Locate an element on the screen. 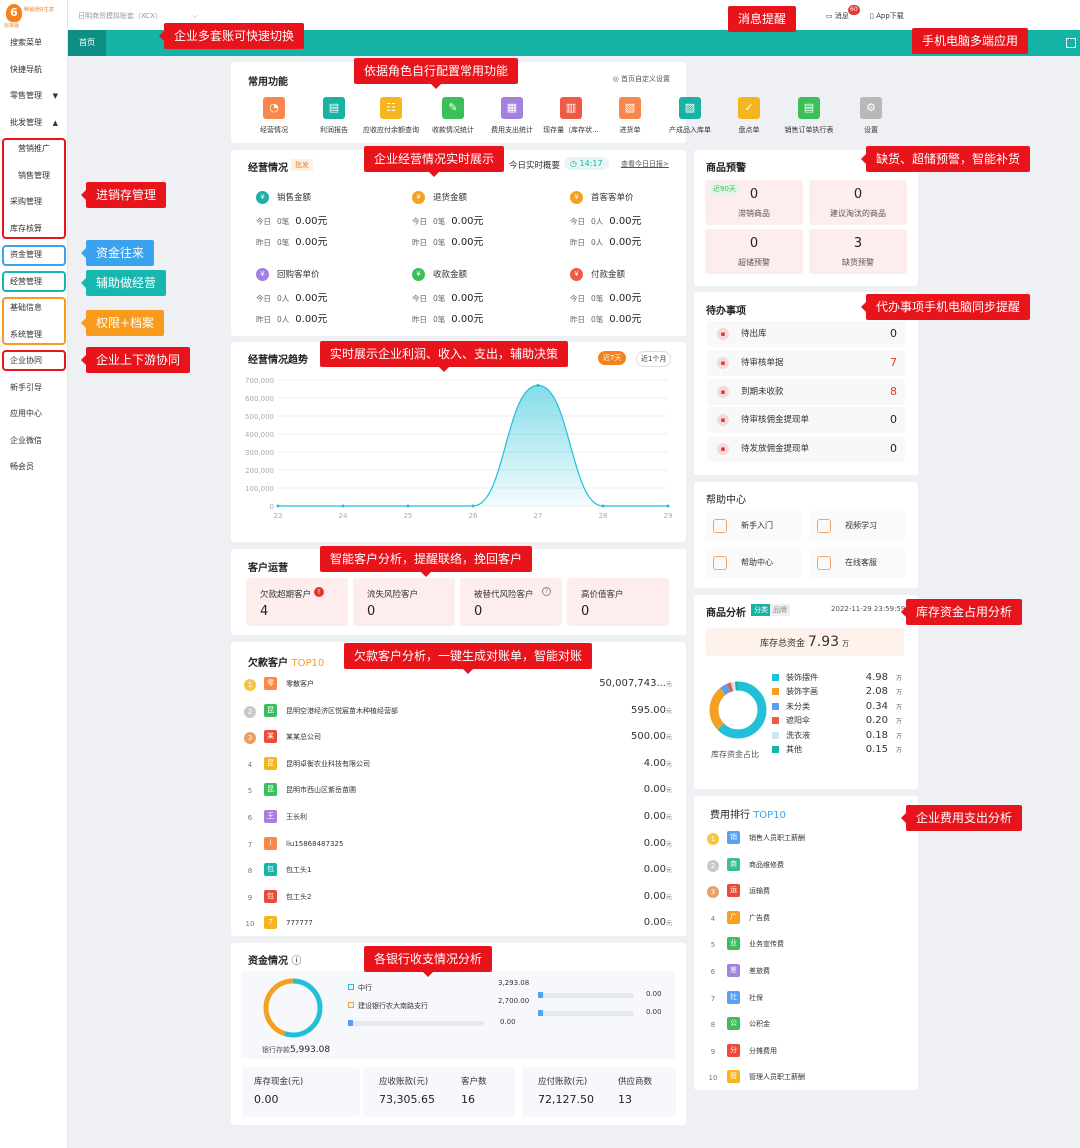 This screenshot has width=1080, height=1148. sidebar-item: 畅会员 is located at coordinates (34, 467).